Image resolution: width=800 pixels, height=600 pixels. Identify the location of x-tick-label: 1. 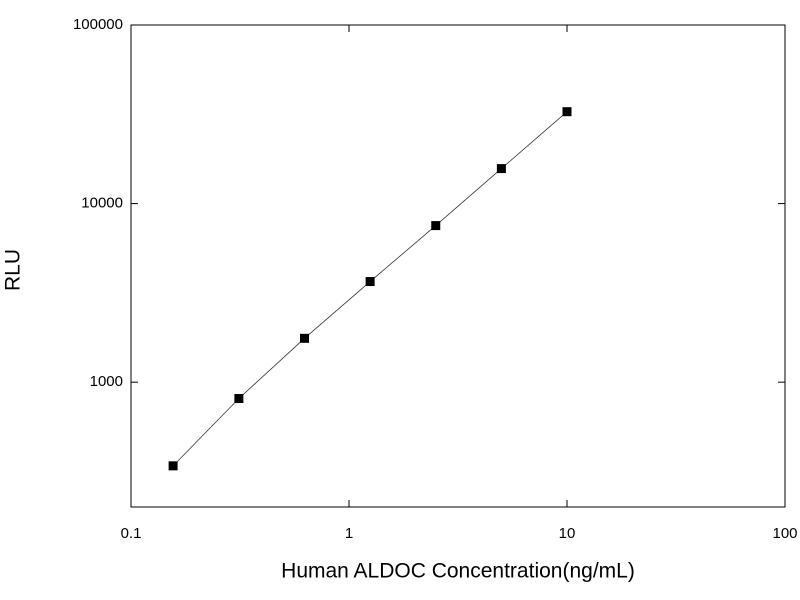
(349, 533).